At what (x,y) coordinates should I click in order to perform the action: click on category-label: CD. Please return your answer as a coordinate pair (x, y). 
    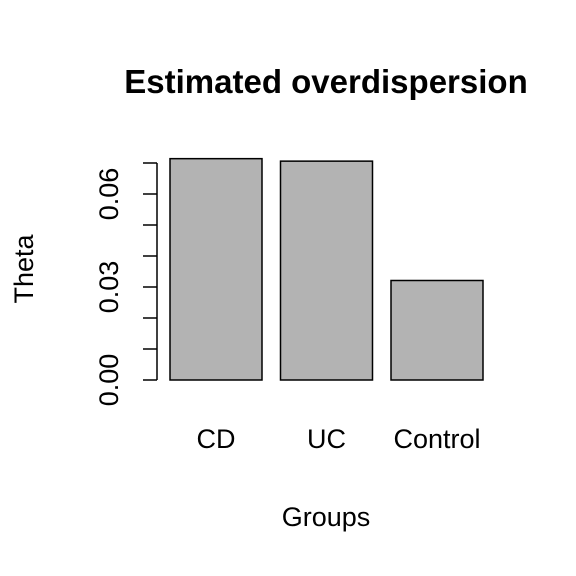
    Looking at the image, I should click on (216, 439).